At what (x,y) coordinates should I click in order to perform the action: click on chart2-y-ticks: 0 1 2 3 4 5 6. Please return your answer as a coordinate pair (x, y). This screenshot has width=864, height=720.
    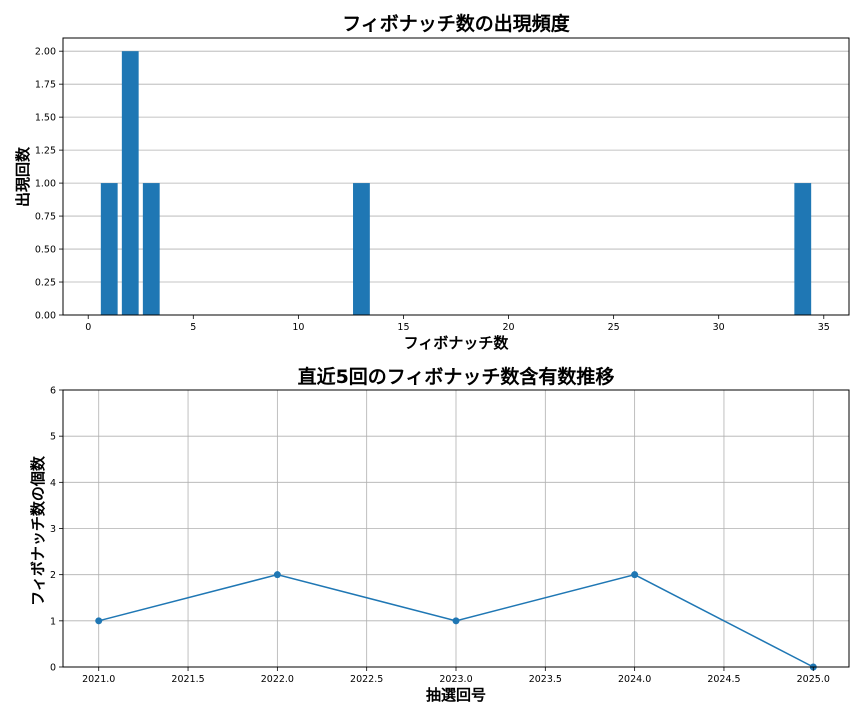
    Looking at the image, I should click on (56, 530).